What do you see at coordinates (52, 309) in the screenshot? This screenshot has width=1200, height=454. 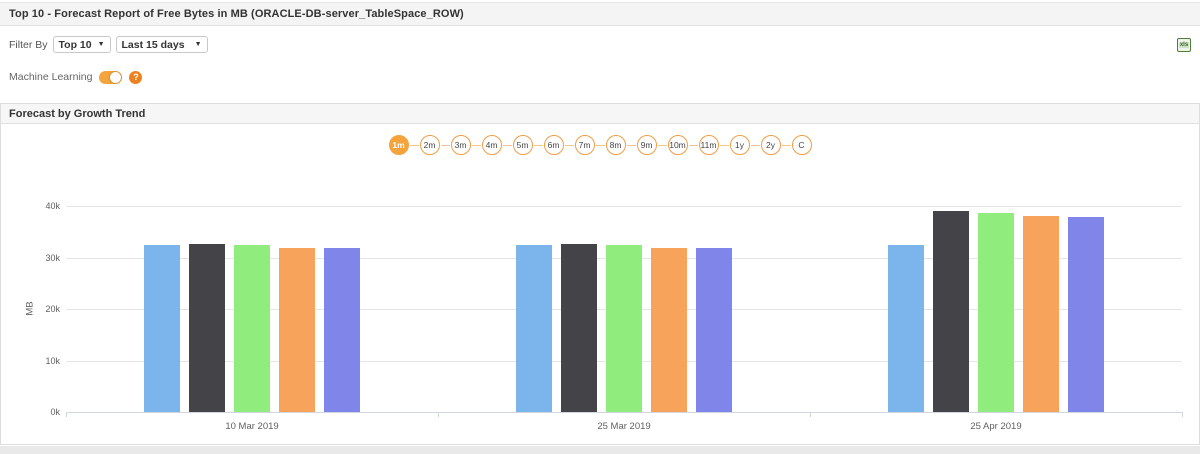 I see `y-tick-label: 20k` at bounding box center [52, 309].